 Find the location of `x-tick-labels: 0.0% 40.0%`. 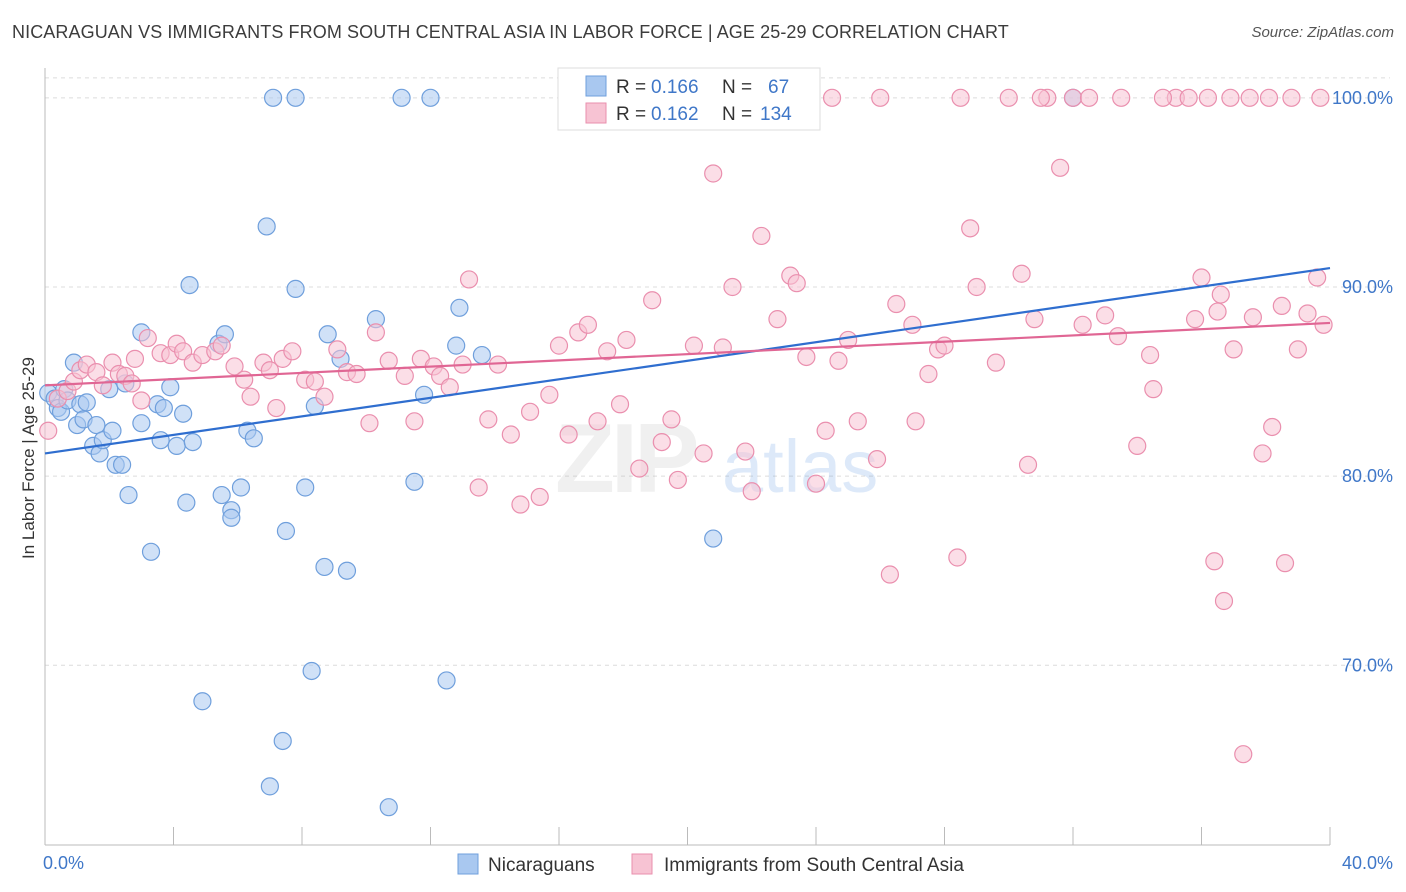

x-tick-labels: 0.0% 40.0% is located at coordinates (718, 863).